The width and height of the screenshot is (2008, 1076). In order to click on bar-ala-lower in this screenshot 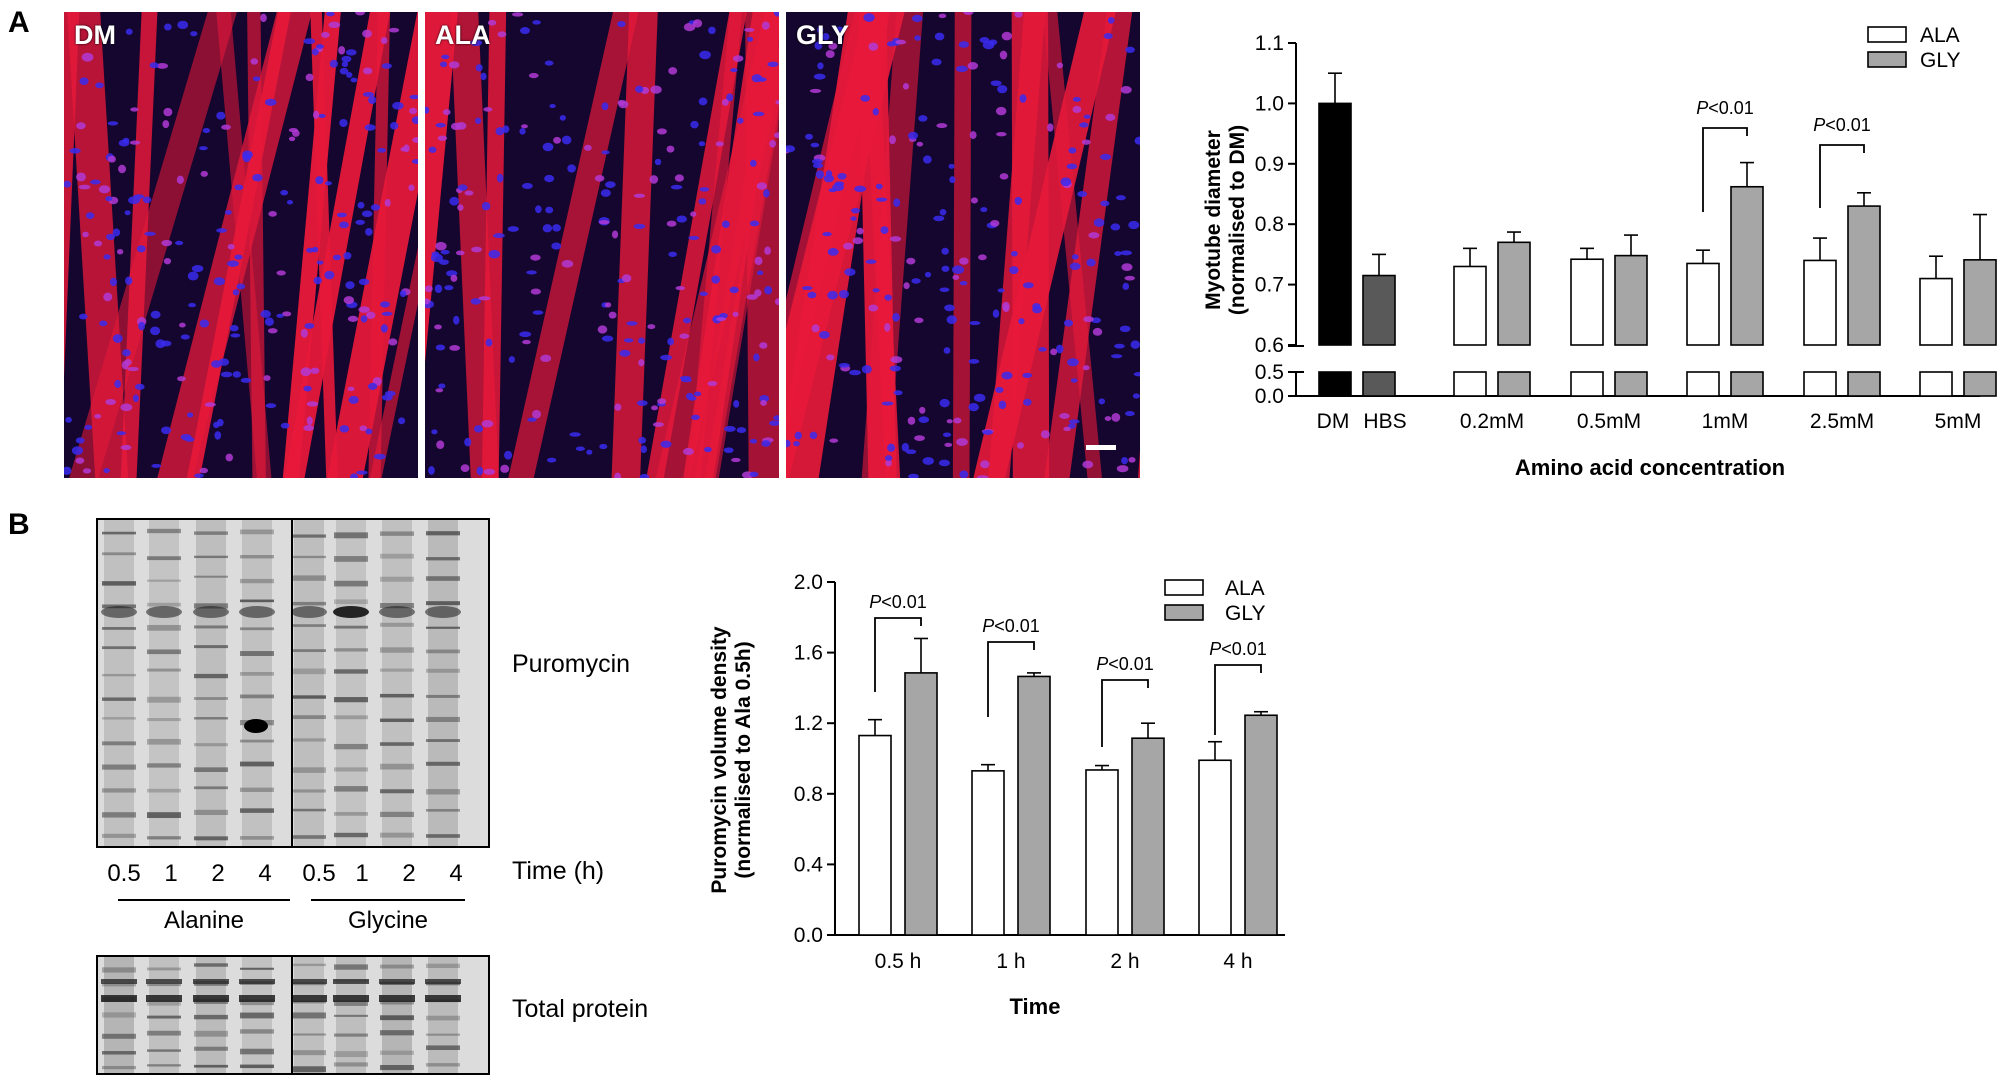, I will do `click(1587, 384)`.